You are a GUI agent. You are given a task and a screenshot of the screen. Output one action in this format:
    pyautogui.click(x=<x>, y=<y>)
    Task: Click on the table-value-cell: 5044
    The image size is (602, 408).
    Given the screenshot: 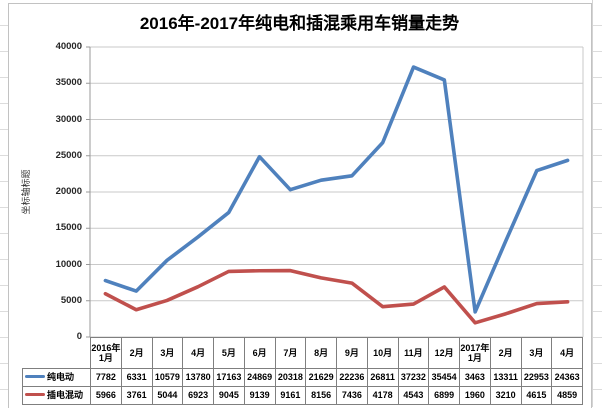 What is the action you would take?
    pyautogui.click(x=167, y=395)
    